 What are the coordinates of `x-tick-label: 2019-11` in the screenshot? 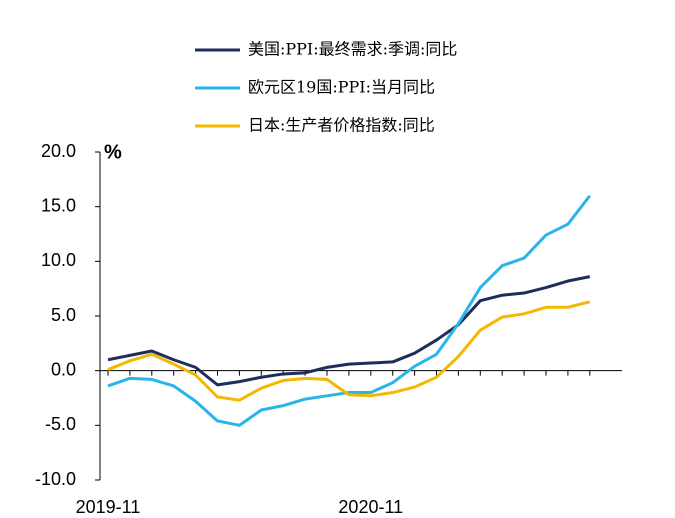 It's located at (108, 507).